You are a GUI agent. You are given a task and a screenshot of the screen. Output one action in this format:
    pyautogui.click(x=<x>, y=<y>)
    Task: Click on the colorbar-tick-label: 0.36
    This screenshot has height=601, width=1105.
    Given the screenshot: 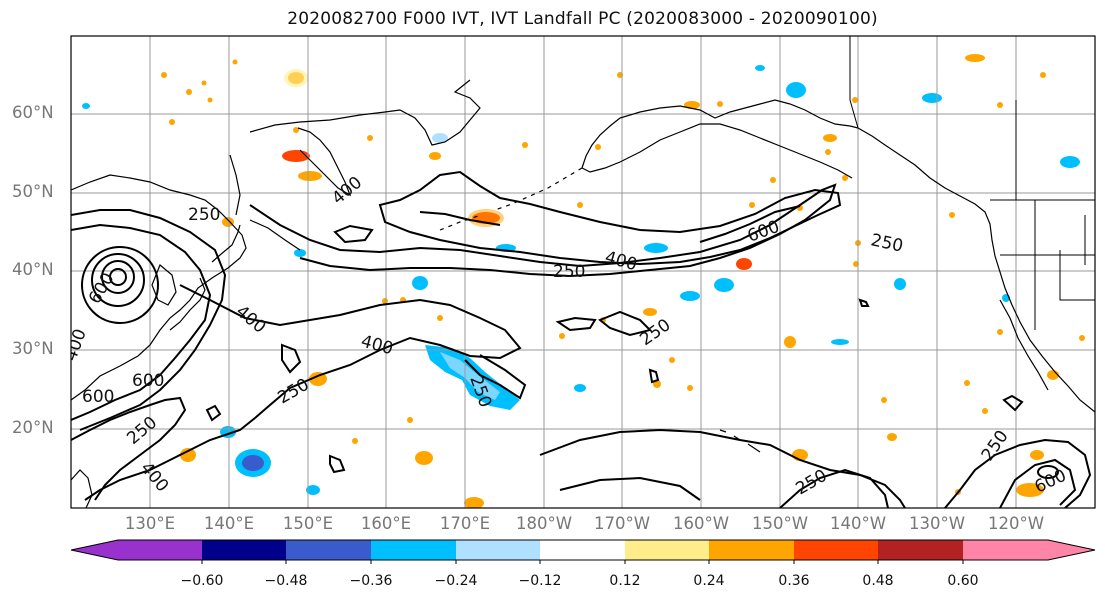 What is the action you would take?
    pyautogui.click(x=794, y=581)
    